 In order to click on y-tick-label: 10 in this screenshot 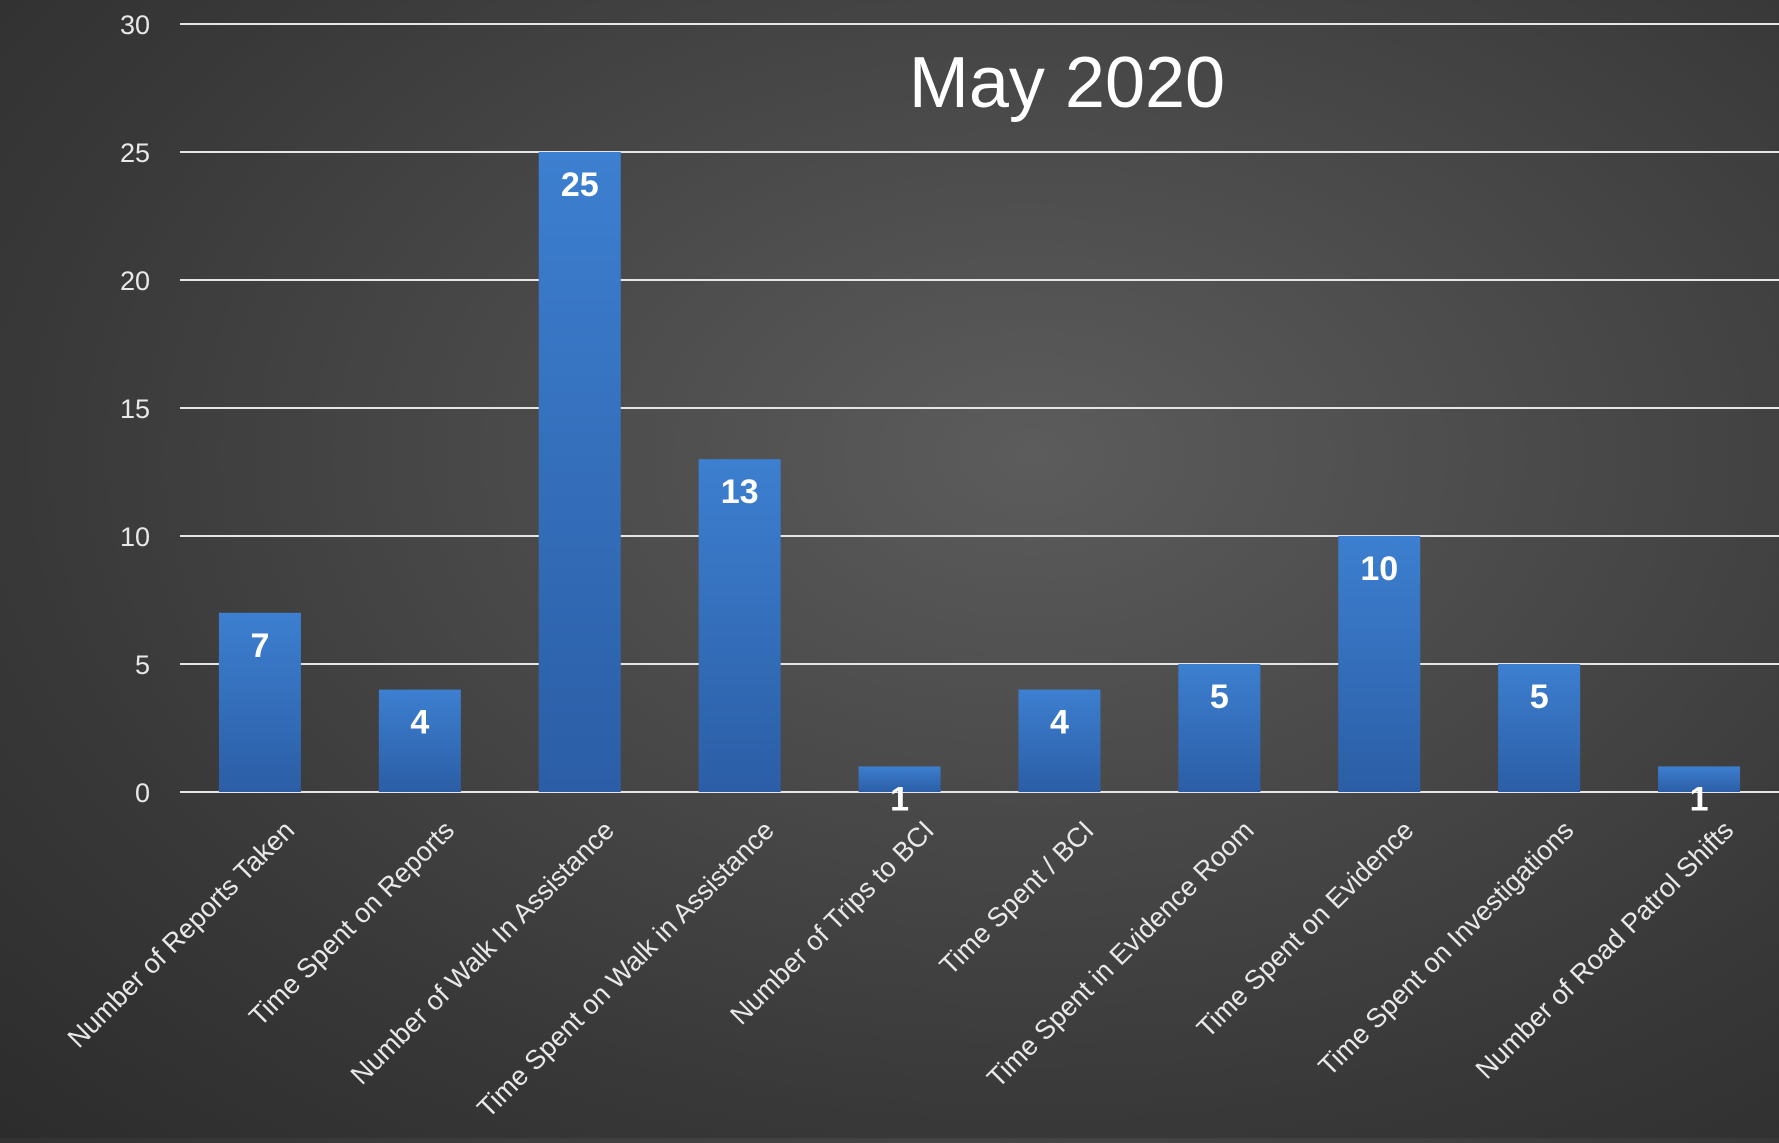, I will do `click(135, 537)`.